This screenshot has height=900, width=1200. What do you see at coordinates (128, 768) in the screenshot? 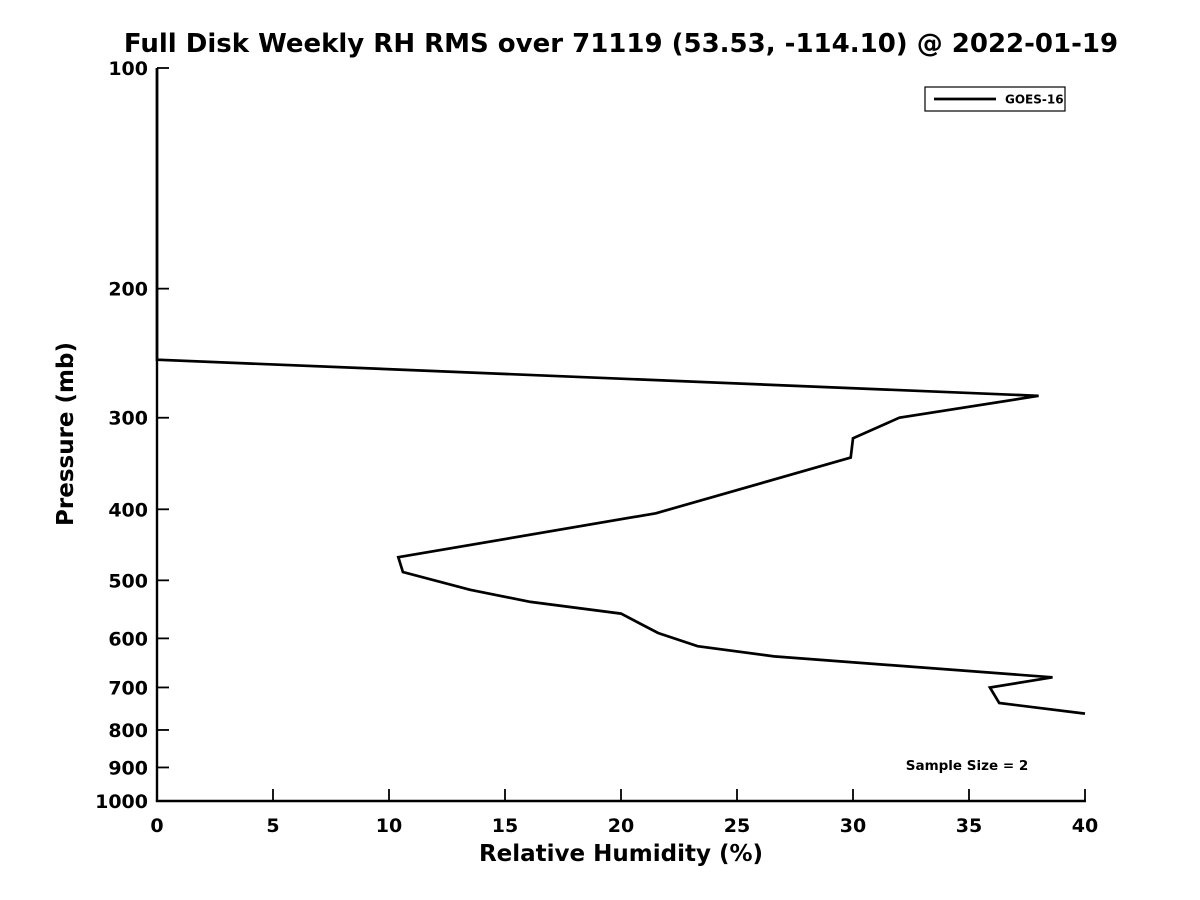
I see `y-tick-label: 900` at bounding box center [128, 768].